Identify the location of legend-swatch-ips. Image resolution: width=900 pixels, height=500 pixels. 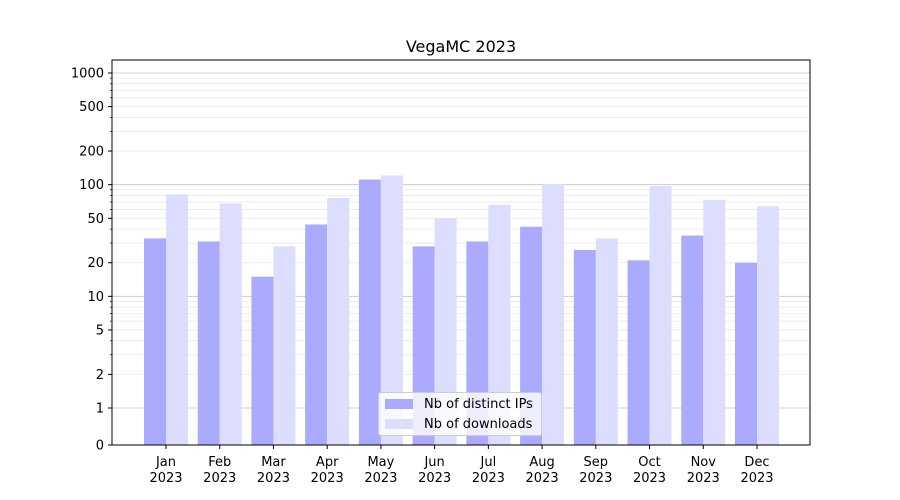
(399, 404).